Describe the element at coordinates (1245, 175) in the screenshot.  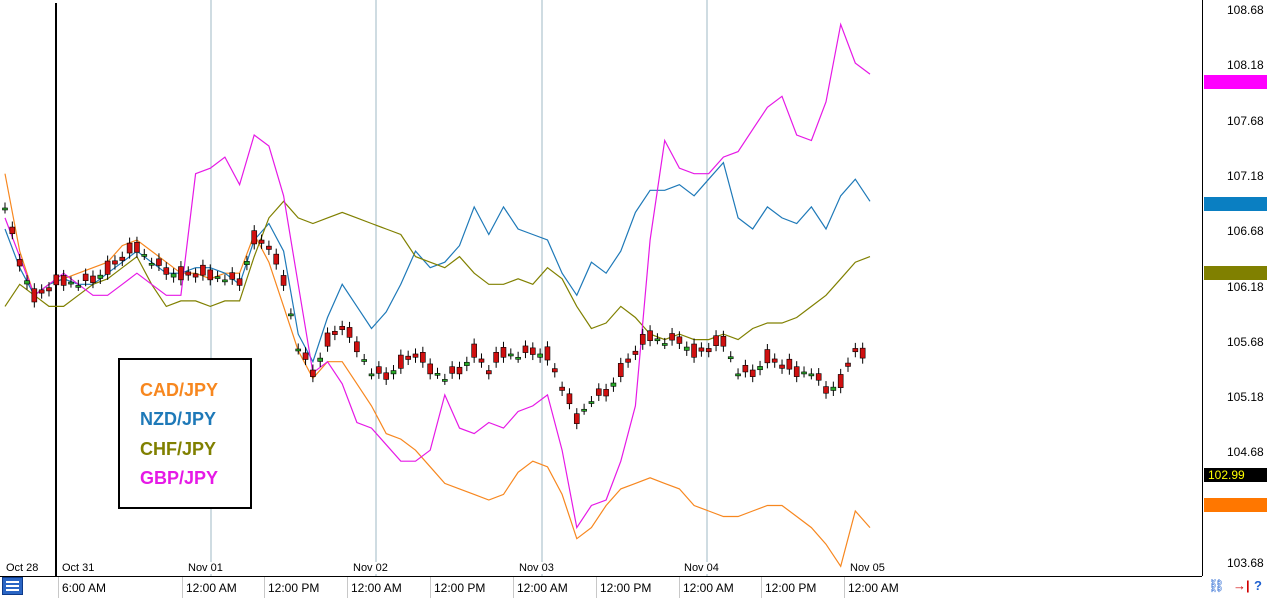
I see `y-tick-label: 107.18` at that location.